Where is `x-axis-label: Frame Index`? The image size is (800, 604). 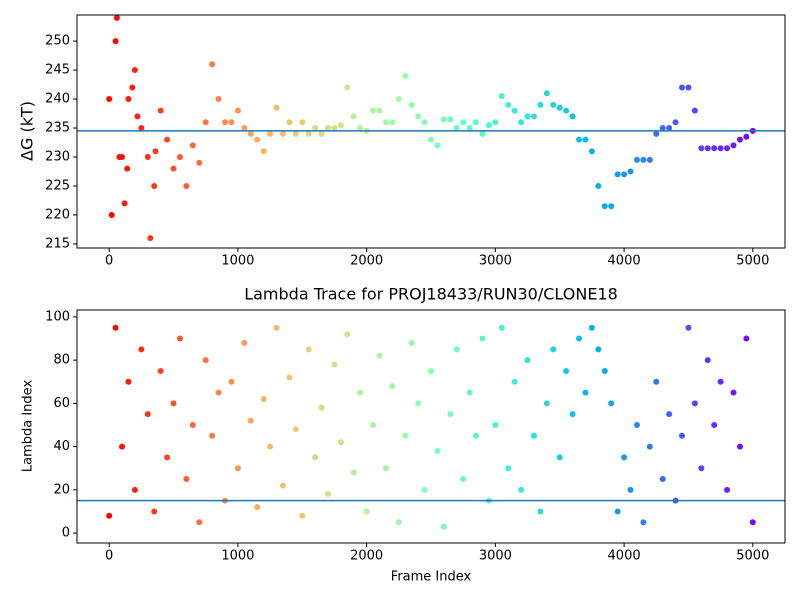 x-axis-label: Frame Index is located at coordinates (431, 577).